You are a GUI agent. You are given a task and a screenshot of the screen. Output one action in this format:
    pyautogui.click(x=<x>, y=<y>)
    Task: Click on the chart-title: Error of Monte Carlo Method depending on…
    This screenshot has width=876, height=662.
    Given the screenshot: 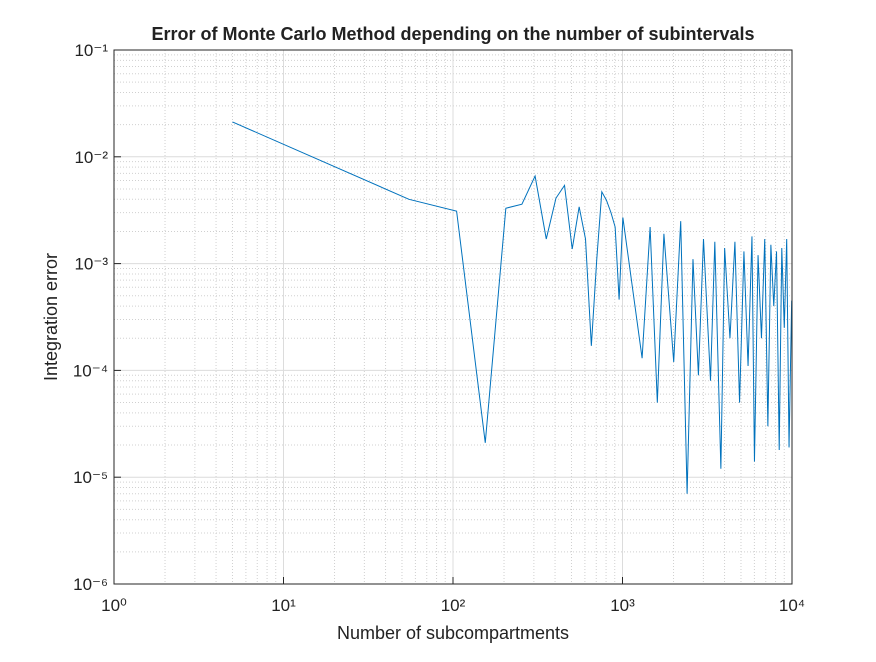 What is the action you would take?
    pyautogui.click(x=452, y=34)
    